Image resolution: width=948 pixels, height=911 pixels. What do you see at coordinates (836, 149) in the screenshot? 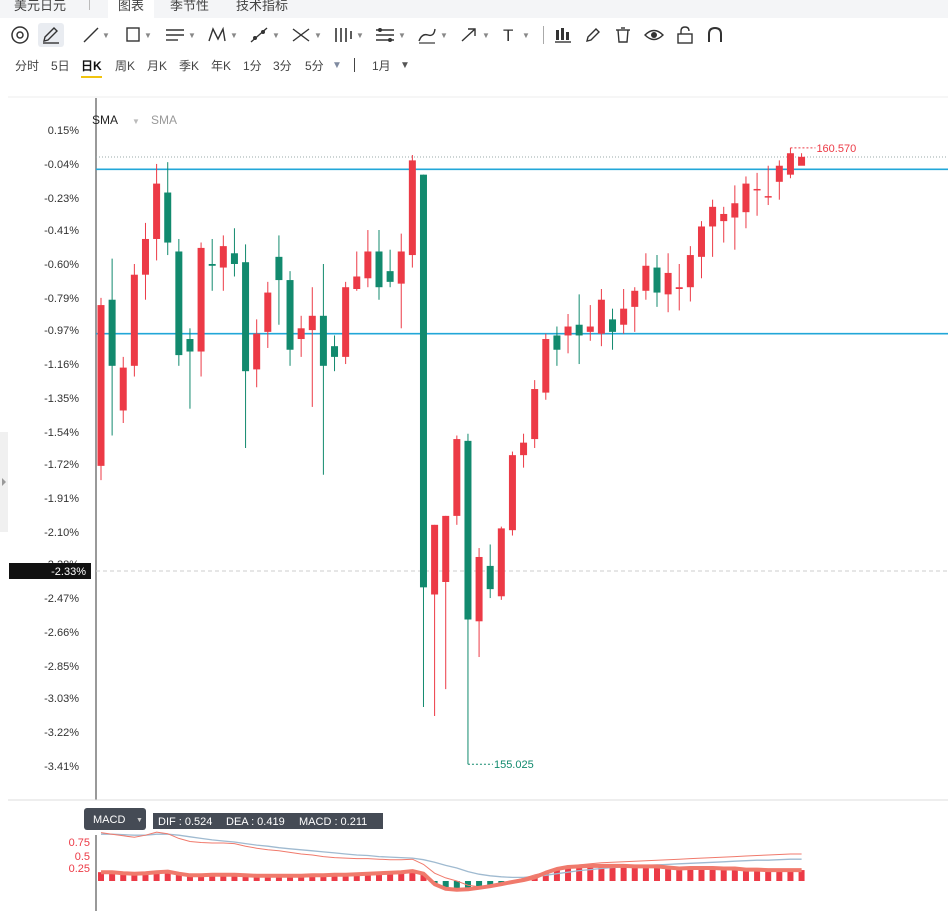
I see `high-price-label: 160.570` at bounding box center [836, 149].